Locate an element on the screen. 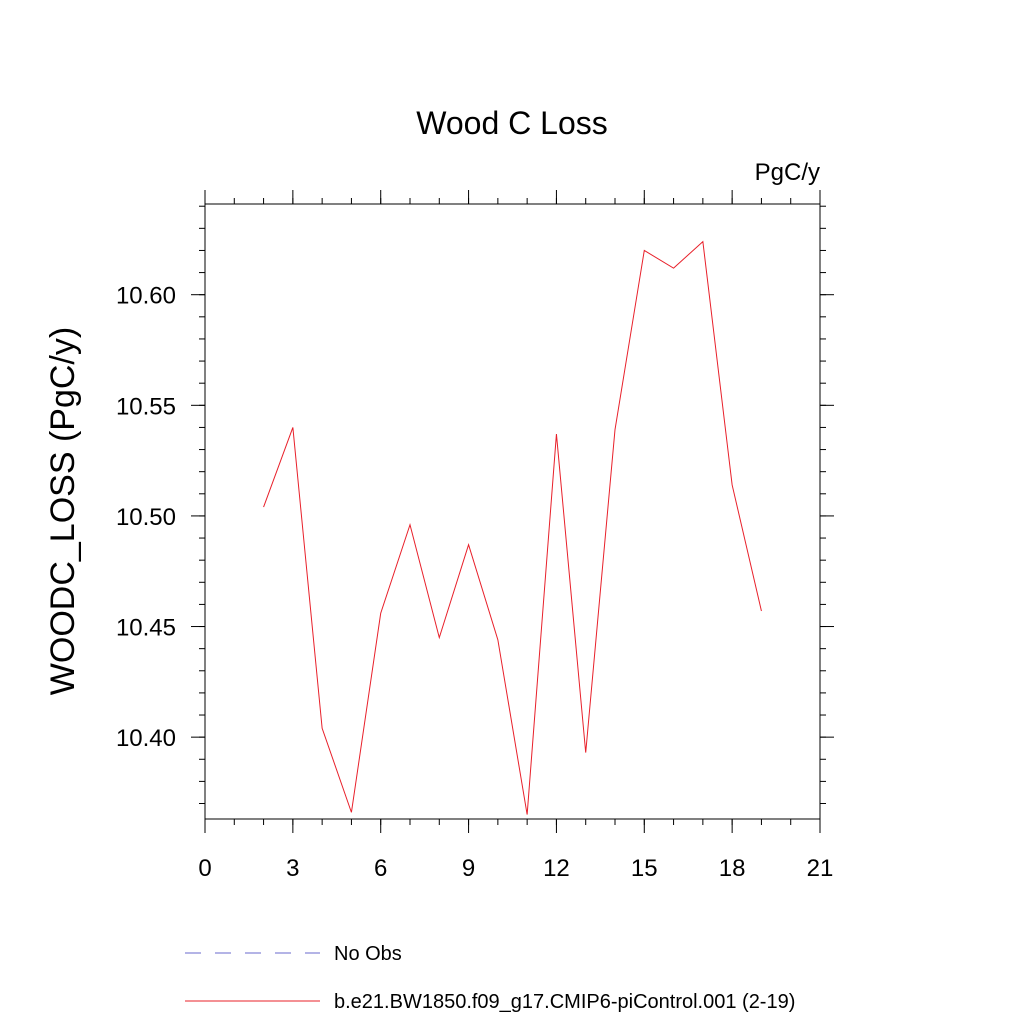  chart-title: Wood C Loss is located at coordinates (512, 123).